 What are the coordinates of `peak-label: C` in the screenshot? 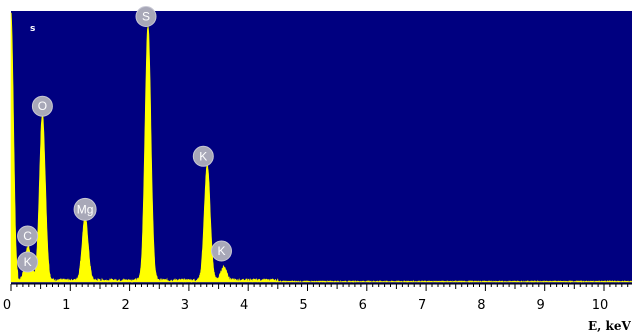 It's located at (28, 236).